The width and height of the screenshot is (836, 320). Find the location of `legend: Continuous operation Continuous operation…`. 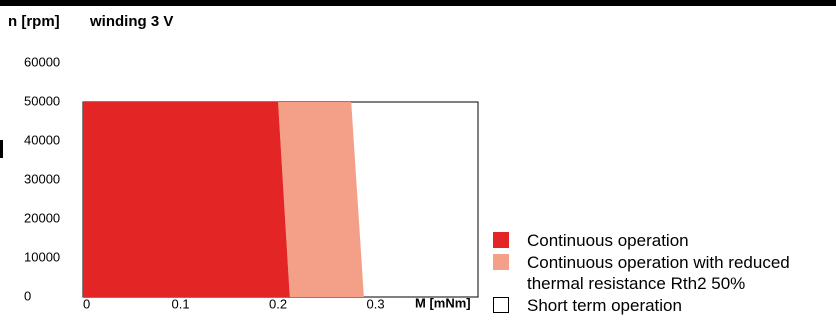

legend: Continuous operation Continuous operation… is located at coordinates (663, 273).